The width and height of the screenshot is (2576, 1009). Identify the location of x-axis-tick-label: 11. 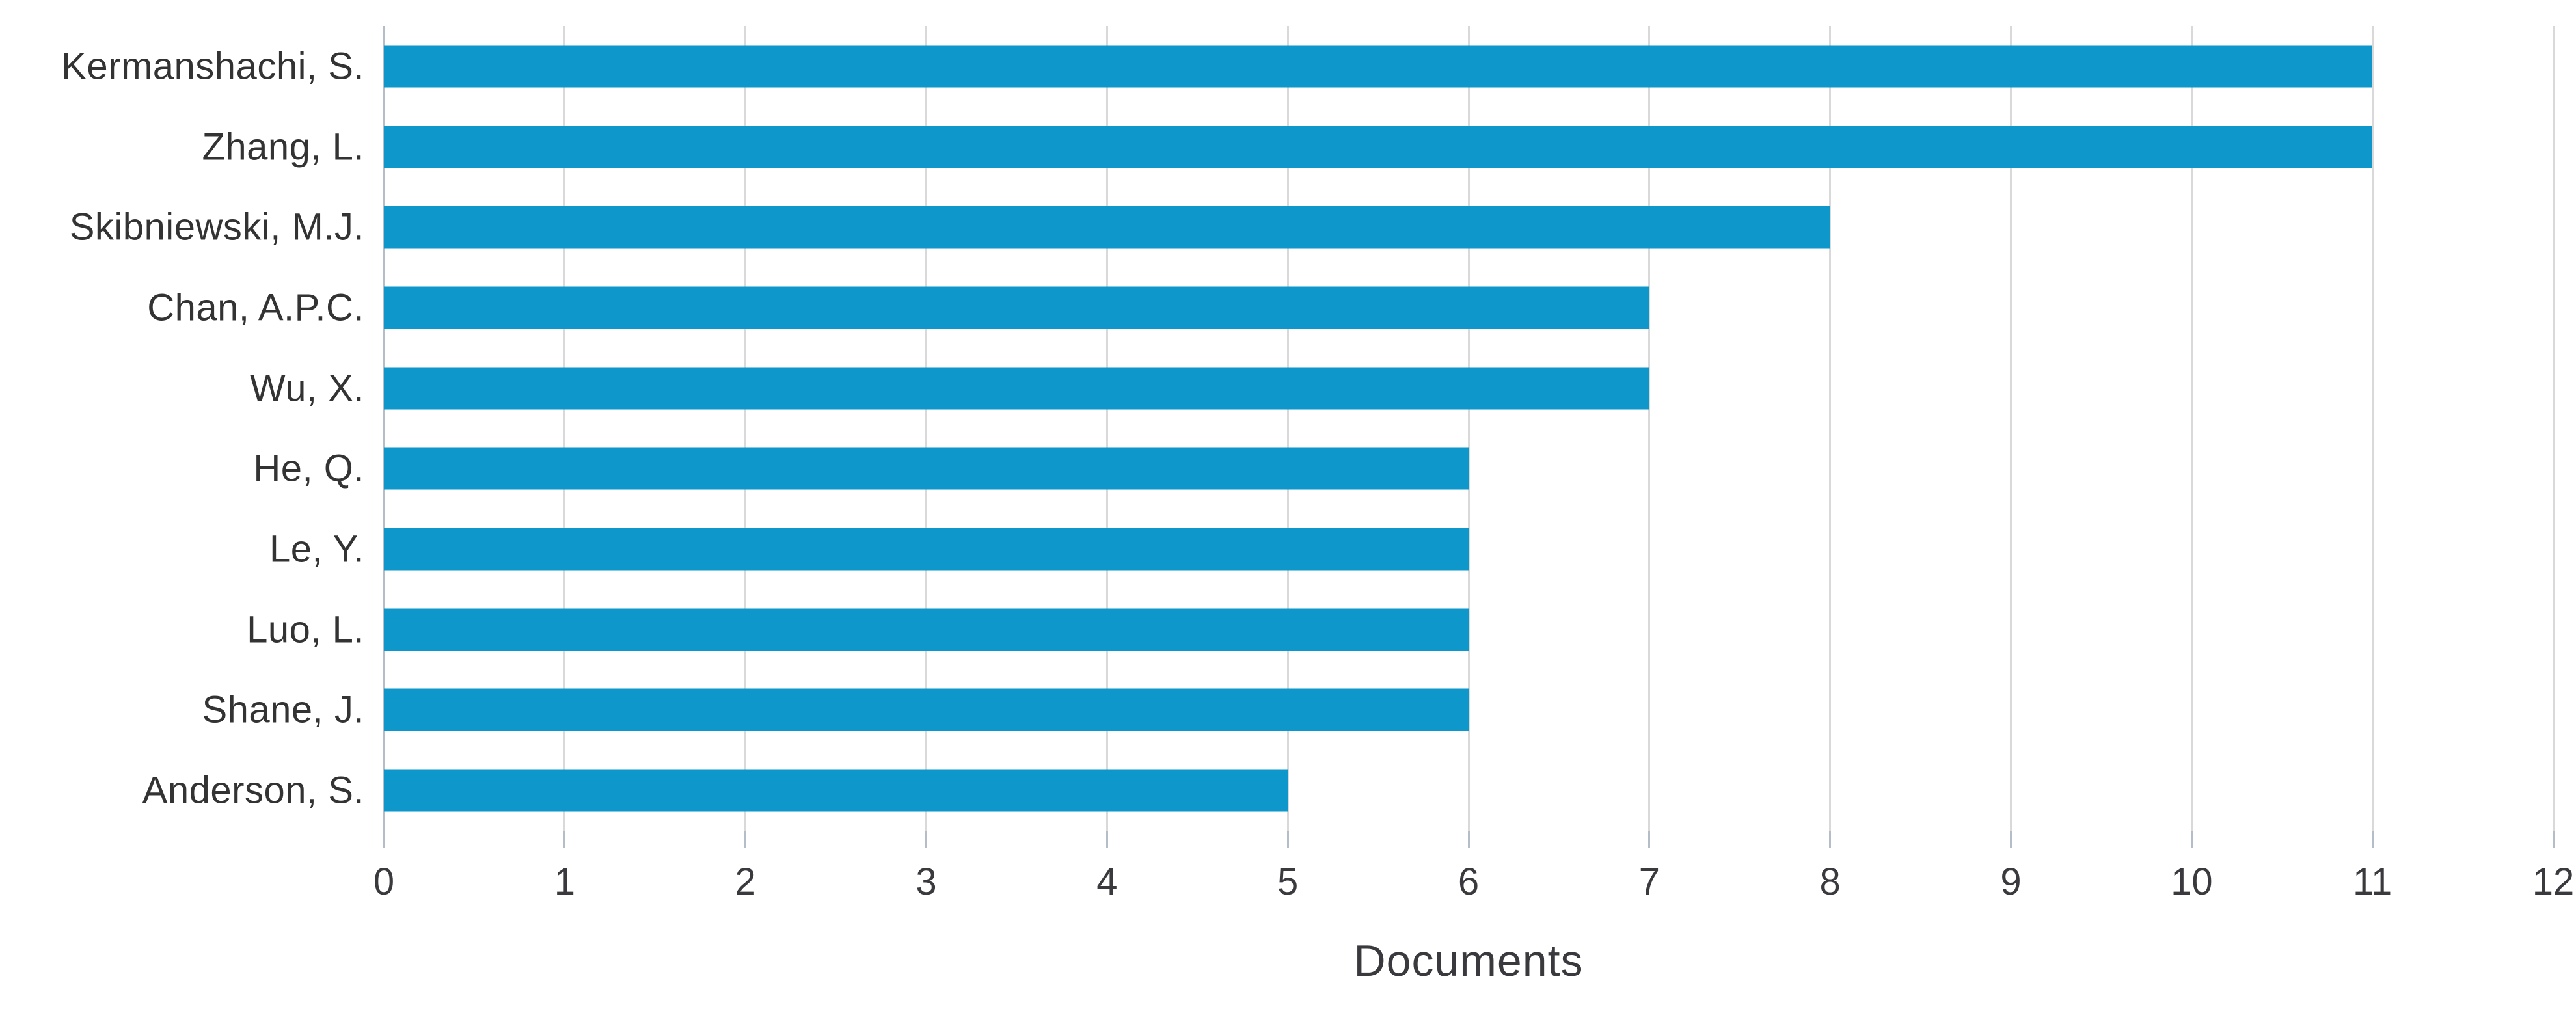
(2373, 882).